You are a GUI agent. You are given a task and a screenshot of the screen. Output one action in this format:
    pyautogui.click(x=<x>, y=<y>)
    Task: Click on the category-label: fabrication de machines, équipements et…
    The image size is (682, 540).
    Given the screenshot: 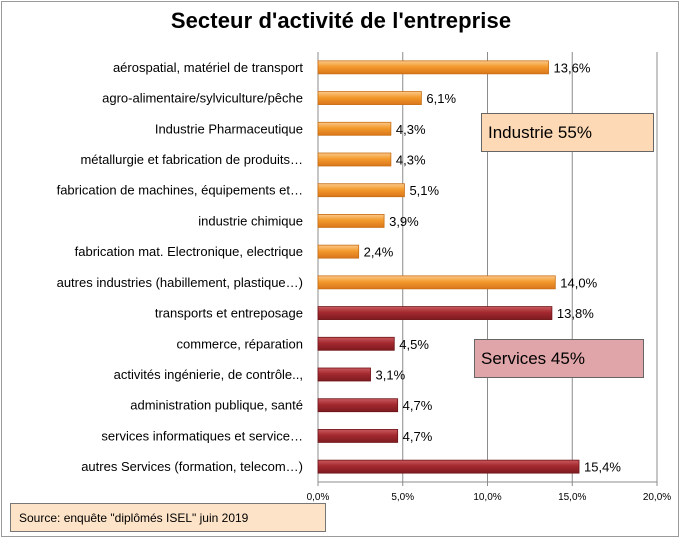 What is the action you would take?
    pyautogui.click(x=180, y=190)
    